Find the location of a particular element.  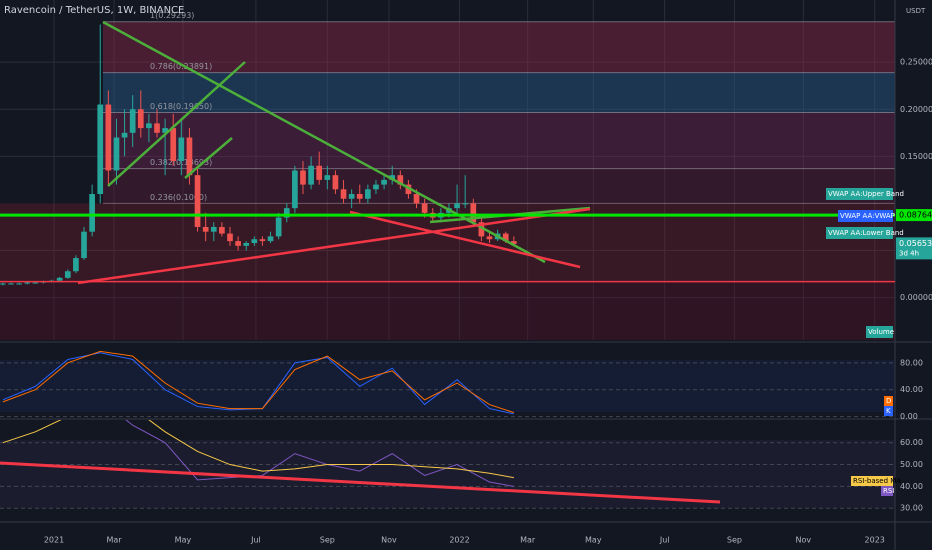

x-tick-label: May is located at coordinates (593, 540).